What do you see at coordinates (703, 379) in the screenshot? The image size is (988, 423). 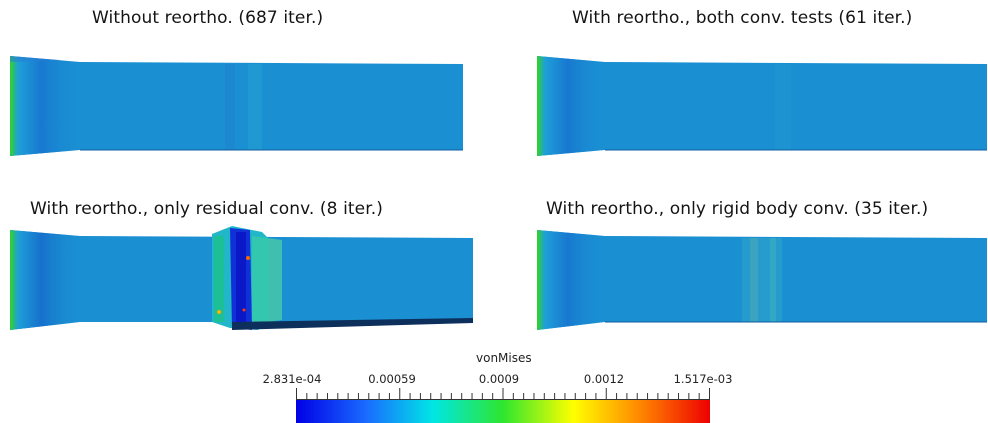 I see `colorbar-tick-max: 1.517e-03` at bounding box center [703, 379].